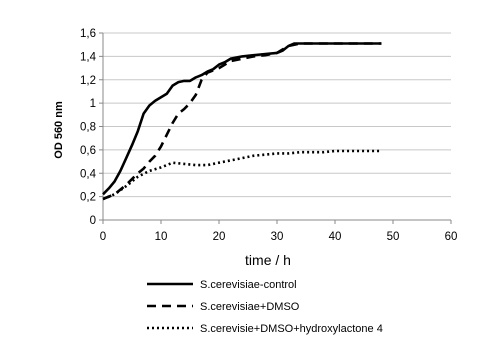 The height and width of the screenshot is (343, 495). Describe the element at coordinates (88, 151) in the screenshot. I see `y-tick-label: 0,6` at that location.